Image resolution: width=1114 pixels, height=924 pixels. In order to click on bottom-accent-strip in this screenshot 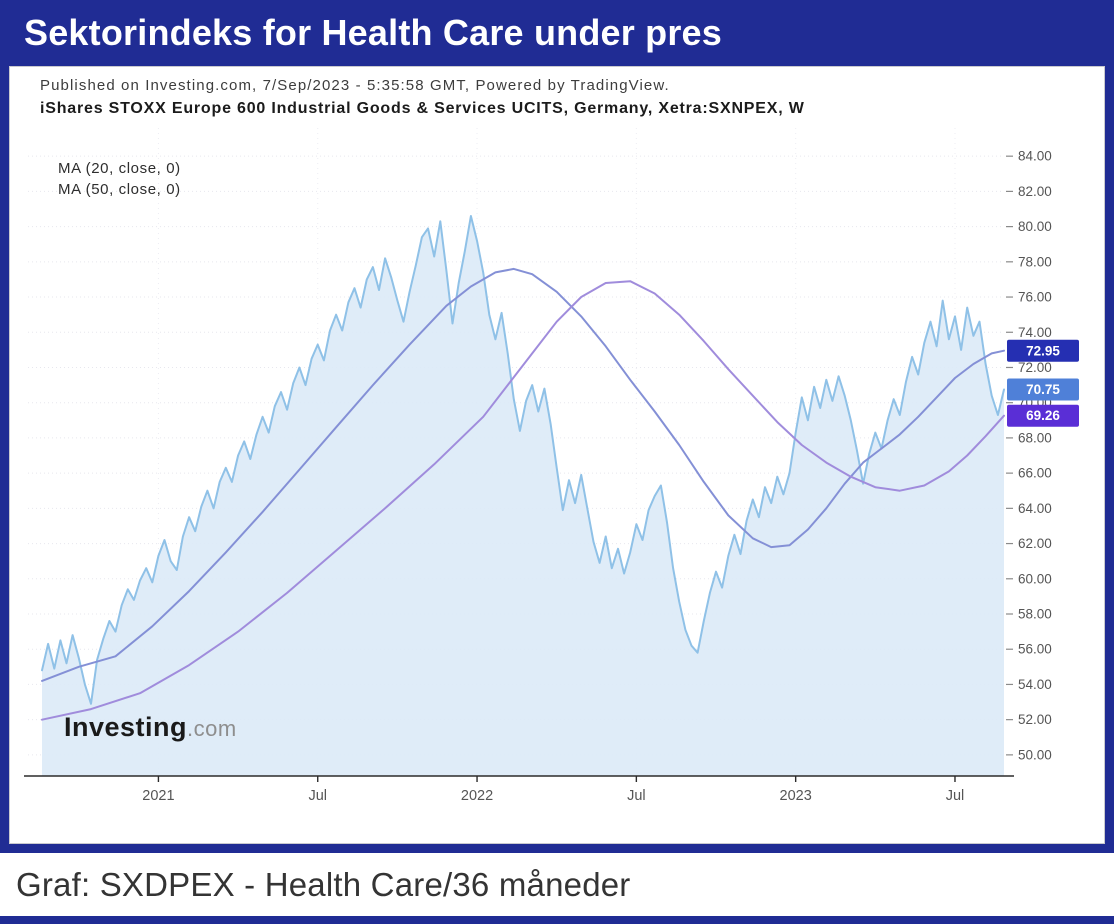, I will do `click(557, 920)`.